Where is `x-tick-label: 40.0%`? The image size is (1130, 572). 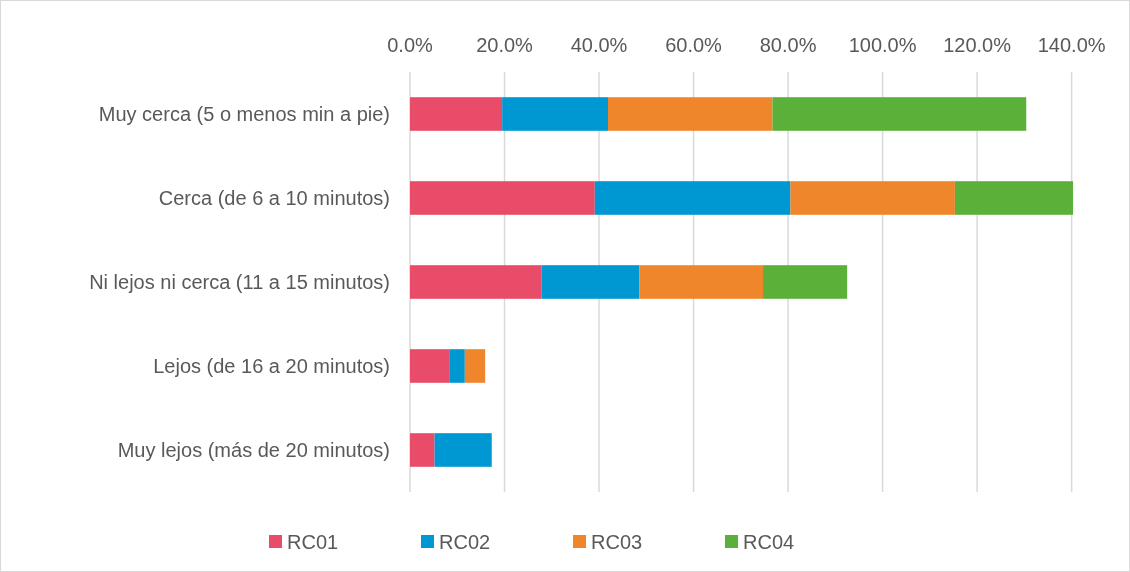 x-tick-label: 40.0% is located at coordinates (599, 45).